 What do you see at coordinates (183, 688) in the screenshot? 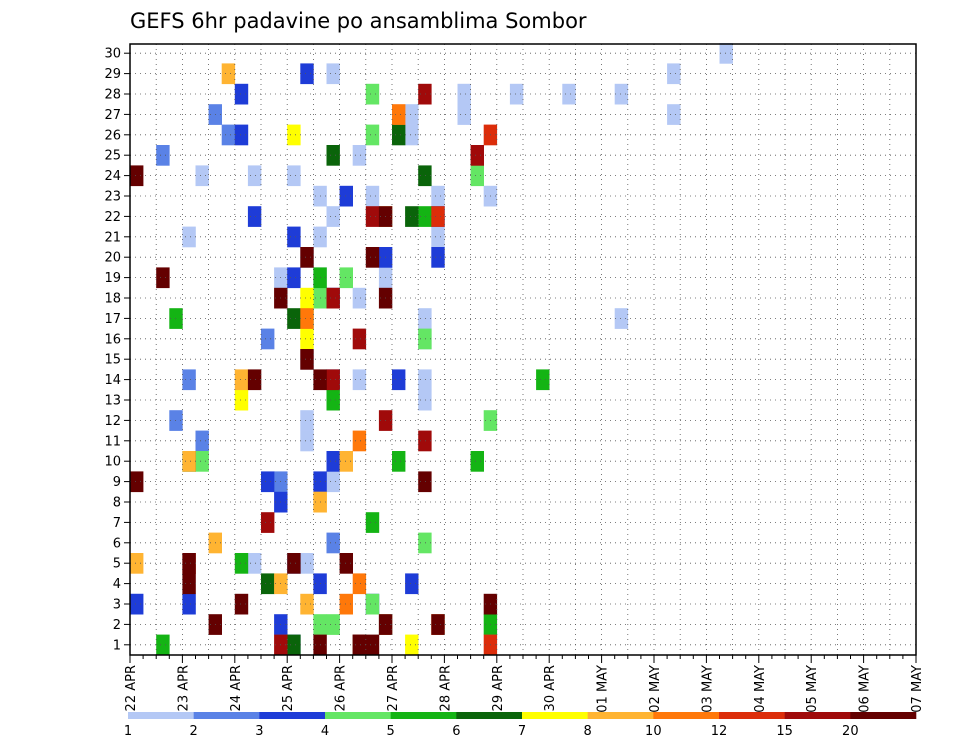
I see `x-tick-label: 23 APR` at bounding box center [183, 688].